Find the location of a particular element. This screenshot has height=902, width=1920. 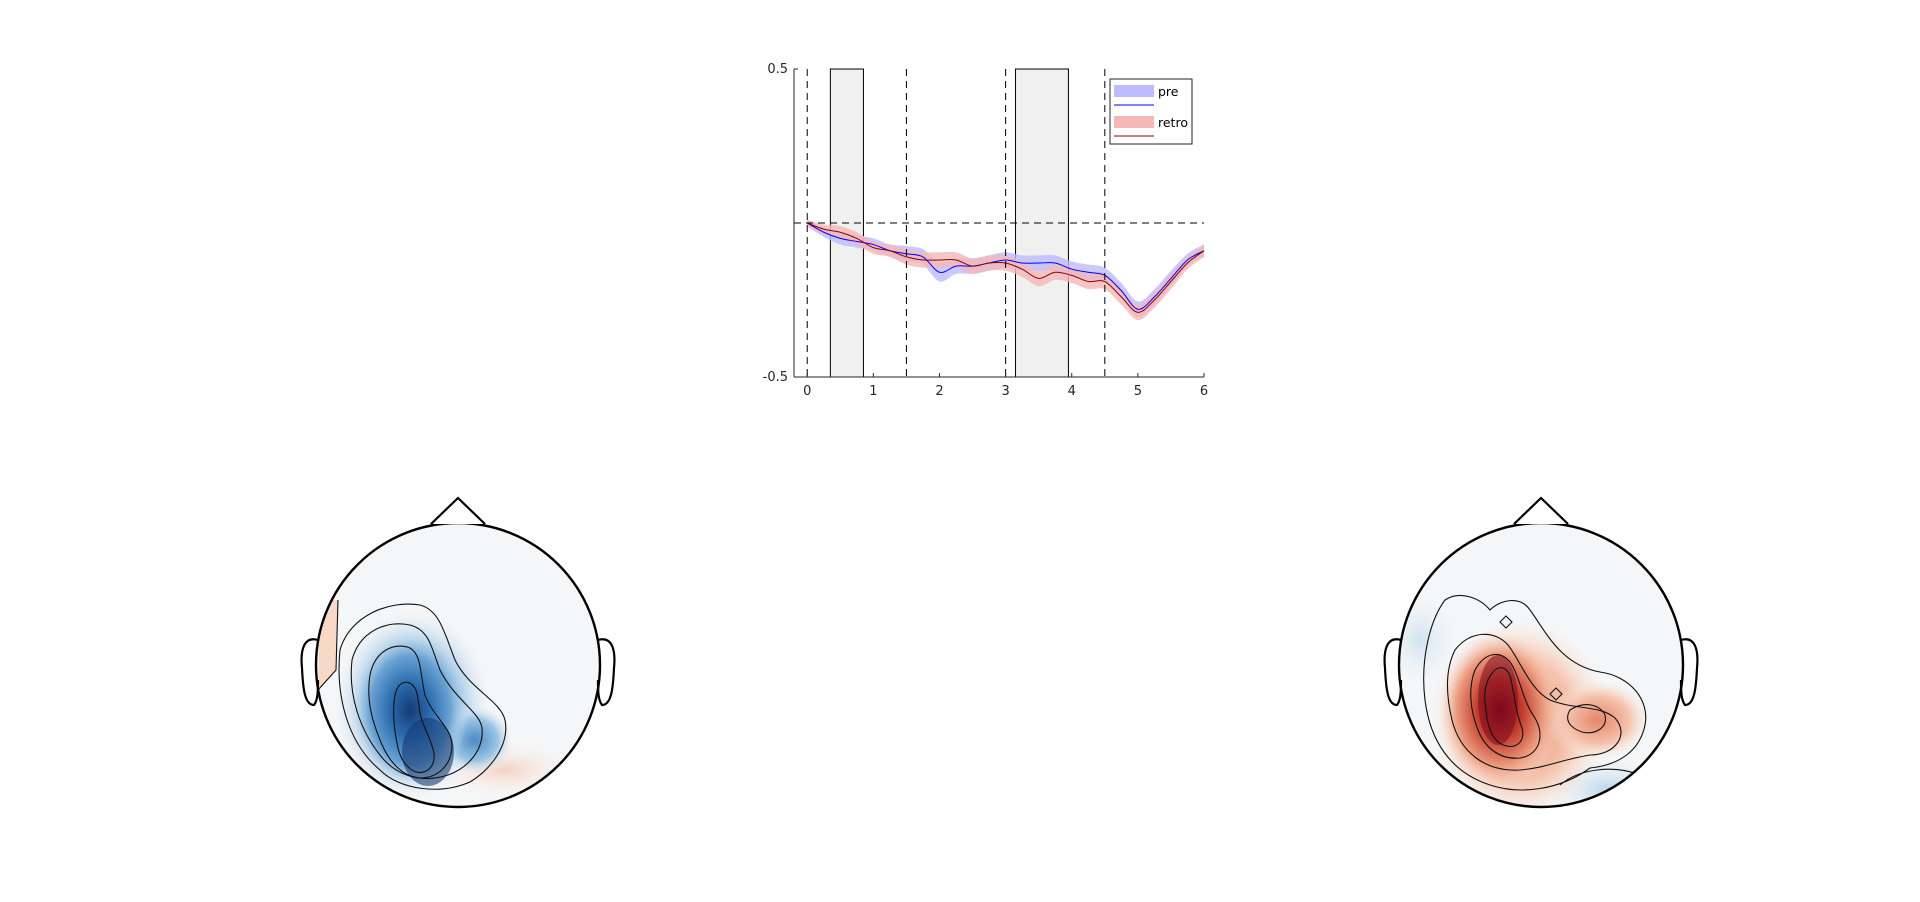

legend-swatch-pre is located at coordinates (1134, 91).